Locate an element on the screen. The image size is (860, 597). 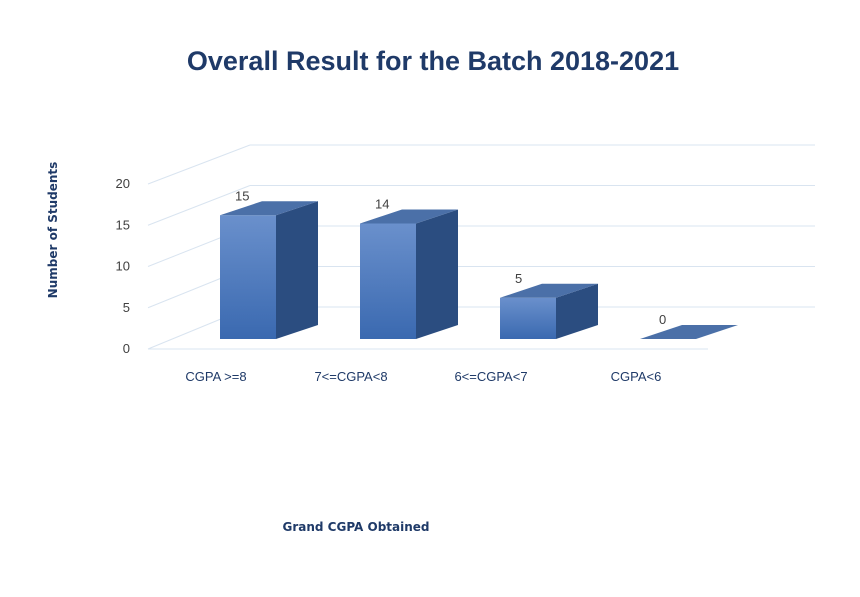
y-axis-ticks: 0 5 10 15 20 is located at coordinates (123, 266).